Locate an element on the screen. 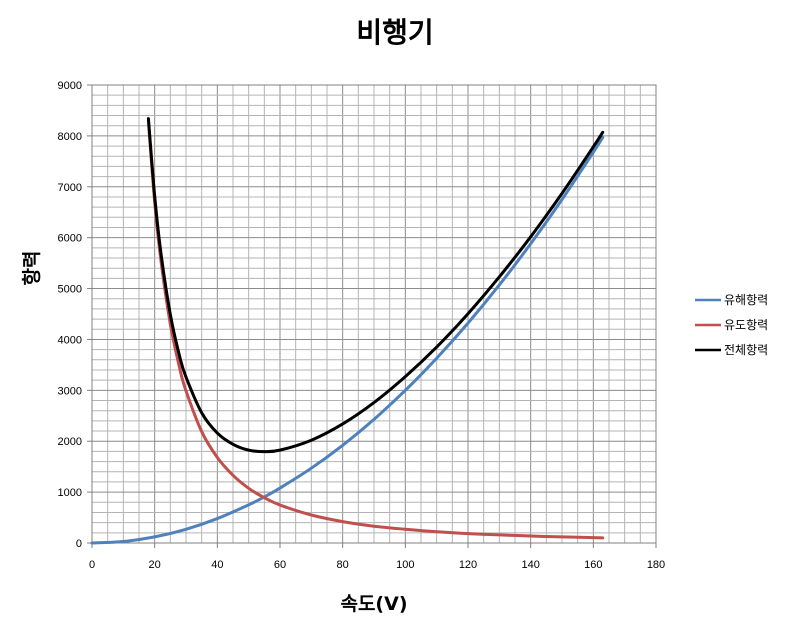 The image size is (791, 634). y-tick-label: 9000 is located at coordinates (70, 86).